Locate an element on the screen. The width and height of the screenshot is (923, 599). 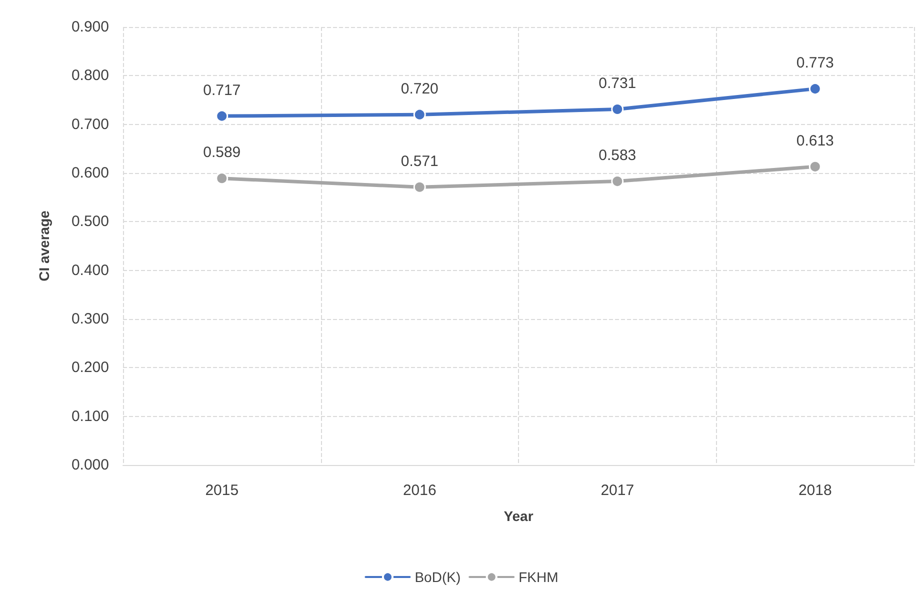
y-axis-title: CI average is located at coordinates (44, 246).